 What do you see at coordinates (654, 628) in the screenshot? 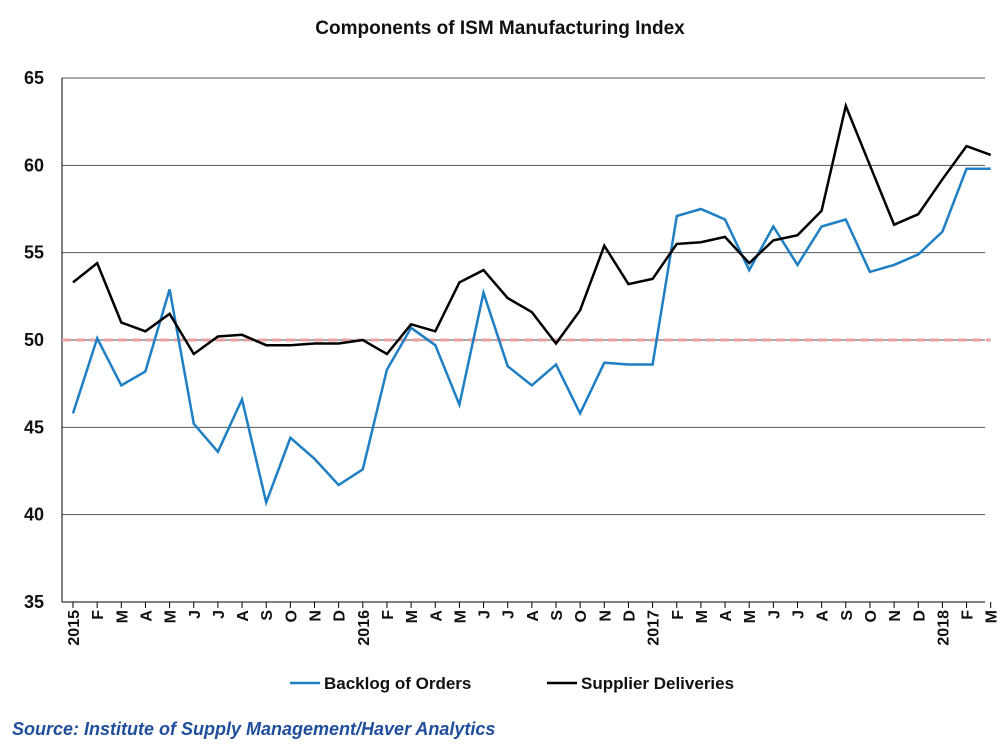
I see `x-tick-label: 2017` at bounding box center [654, 628].